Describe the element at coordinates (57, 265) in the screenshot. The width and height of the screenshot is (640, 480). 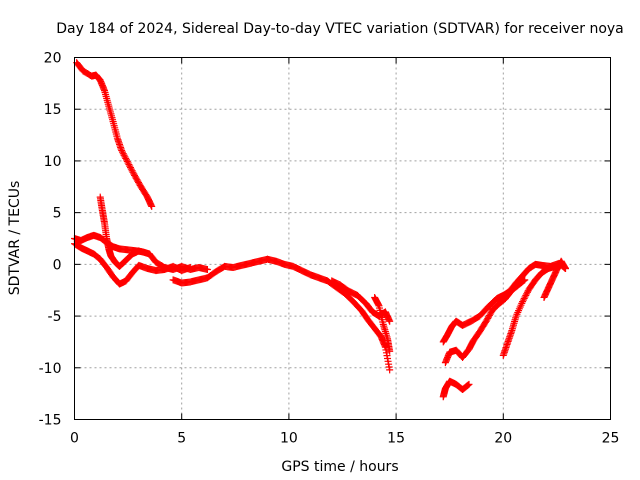
I see `y-tick-label: 0` at that location.